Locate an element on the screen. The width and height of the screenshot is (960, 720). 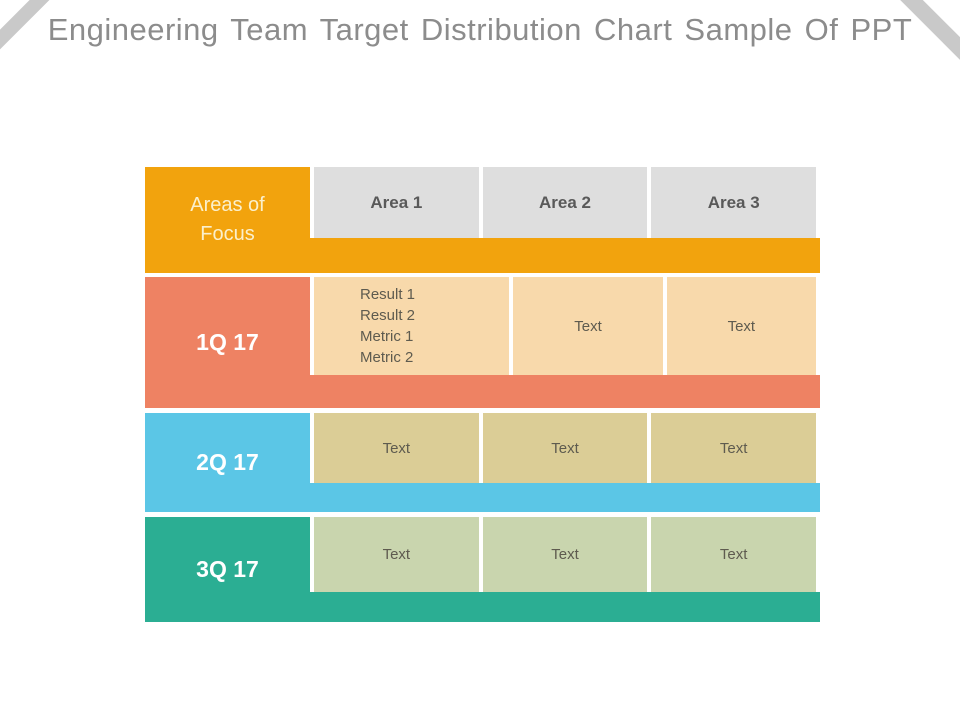
row-label: 3Q 17 is located at coordinates (227, 569).